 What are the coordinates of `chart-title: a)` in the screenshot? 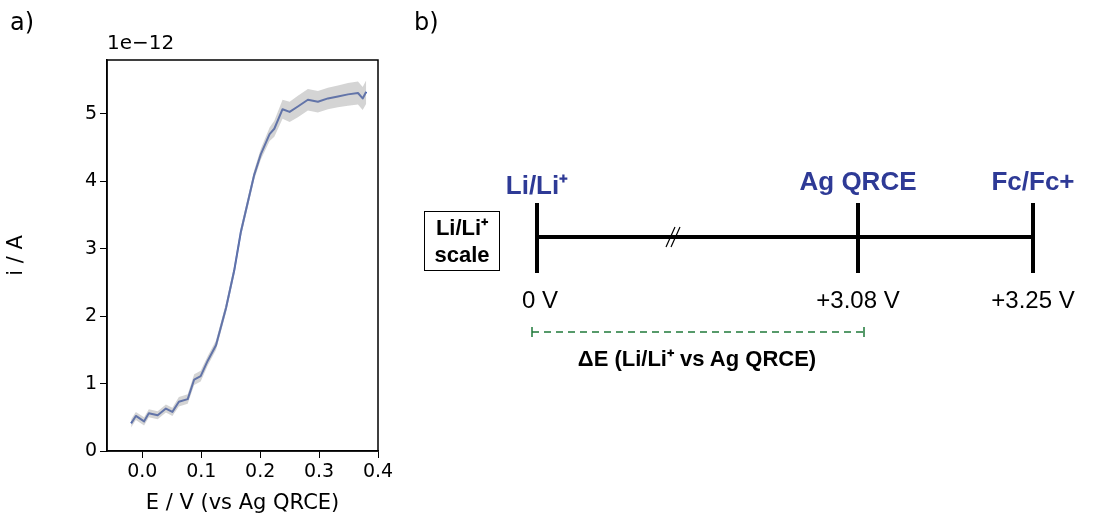 It's located at (22, 22).